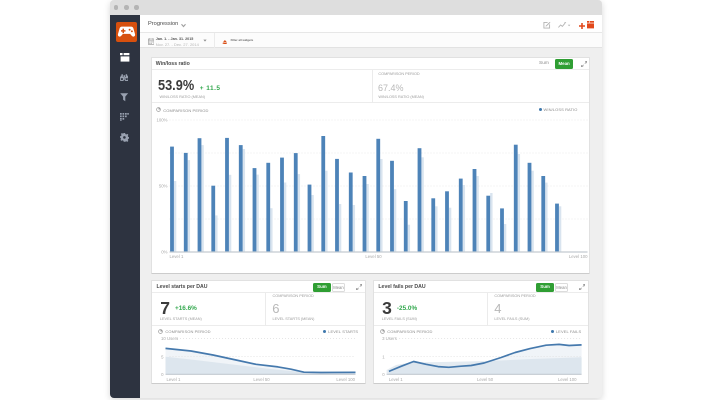 Image resolution: width=710 pixels, height=400 pixels. I want to click on svg-text: 5, so click(162, 356).